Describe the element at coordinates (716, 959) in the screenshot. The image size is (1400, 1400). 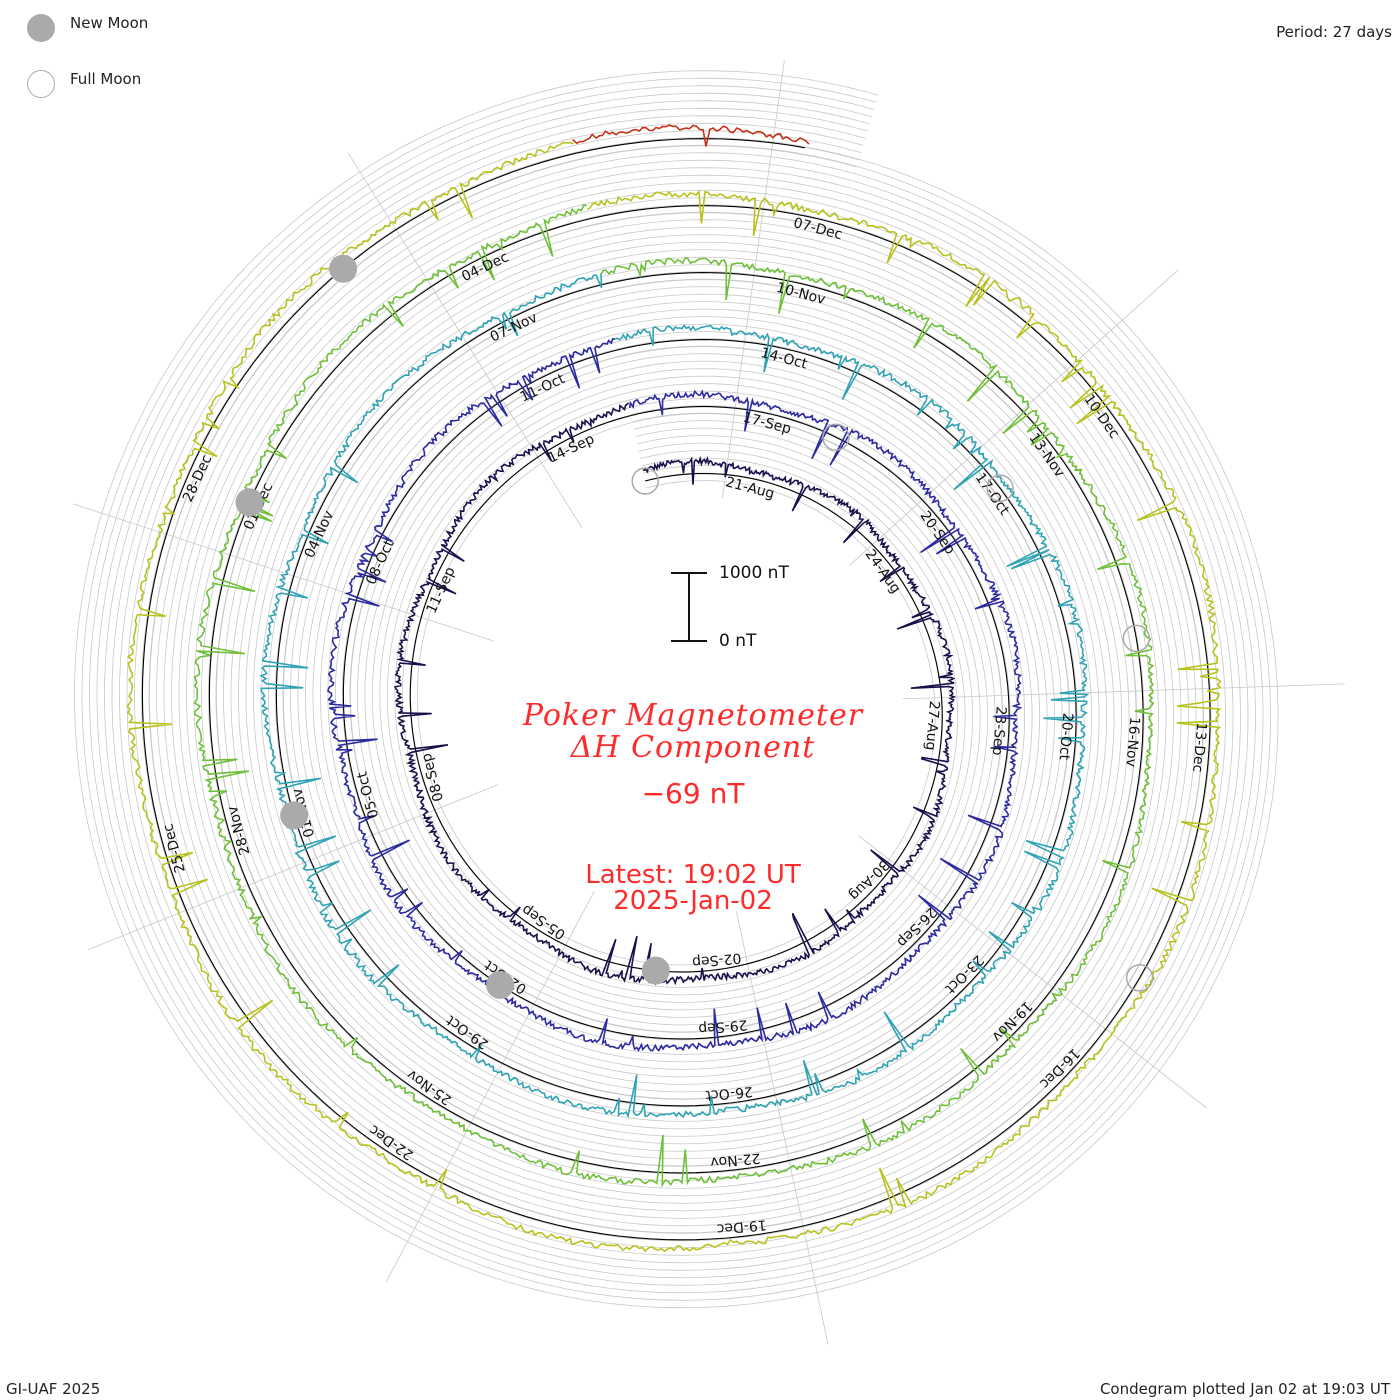
I see `date-label: 02-Sep` at that location.